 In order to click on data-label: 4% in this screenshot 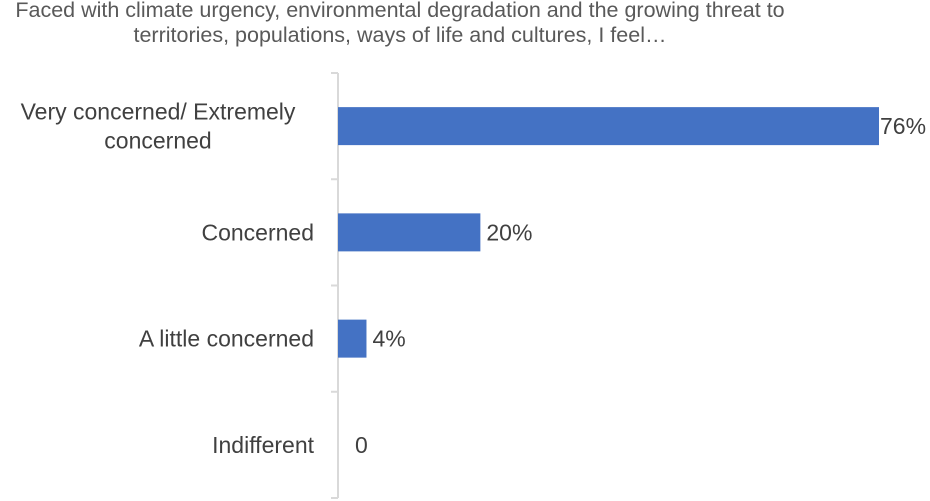, I will do `click(388, 339)`.